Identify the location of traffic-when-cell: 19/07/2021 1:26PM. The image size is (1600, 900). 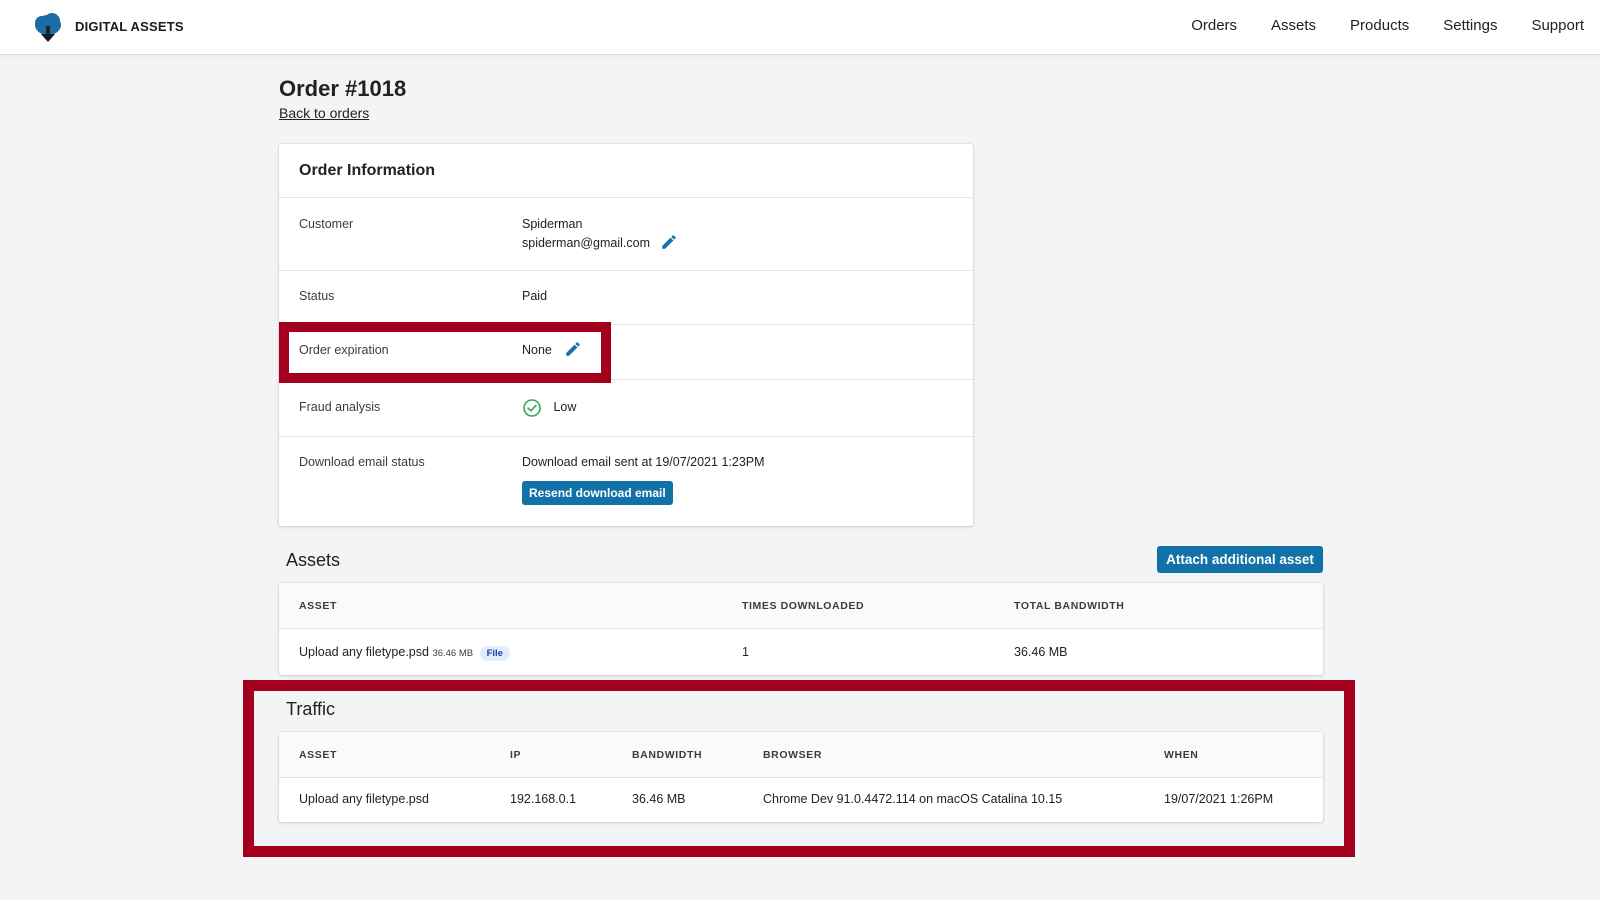
(1219, 799).